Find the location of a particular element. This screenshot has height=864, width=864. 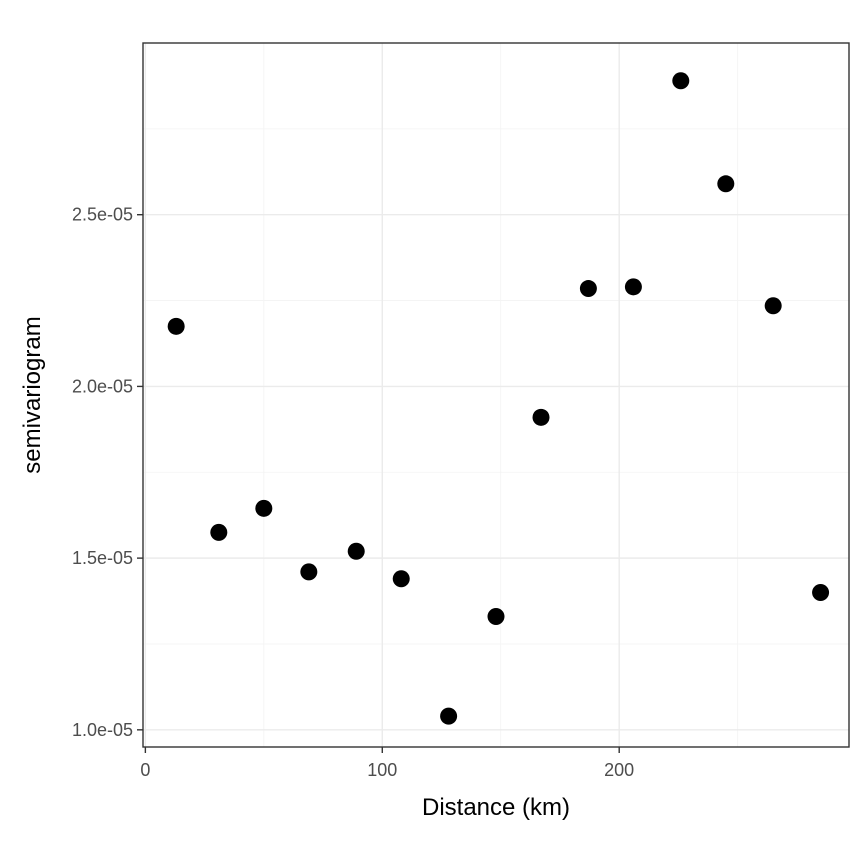

x-axis-title: Distance (km) is located at coordinates (496, 807).